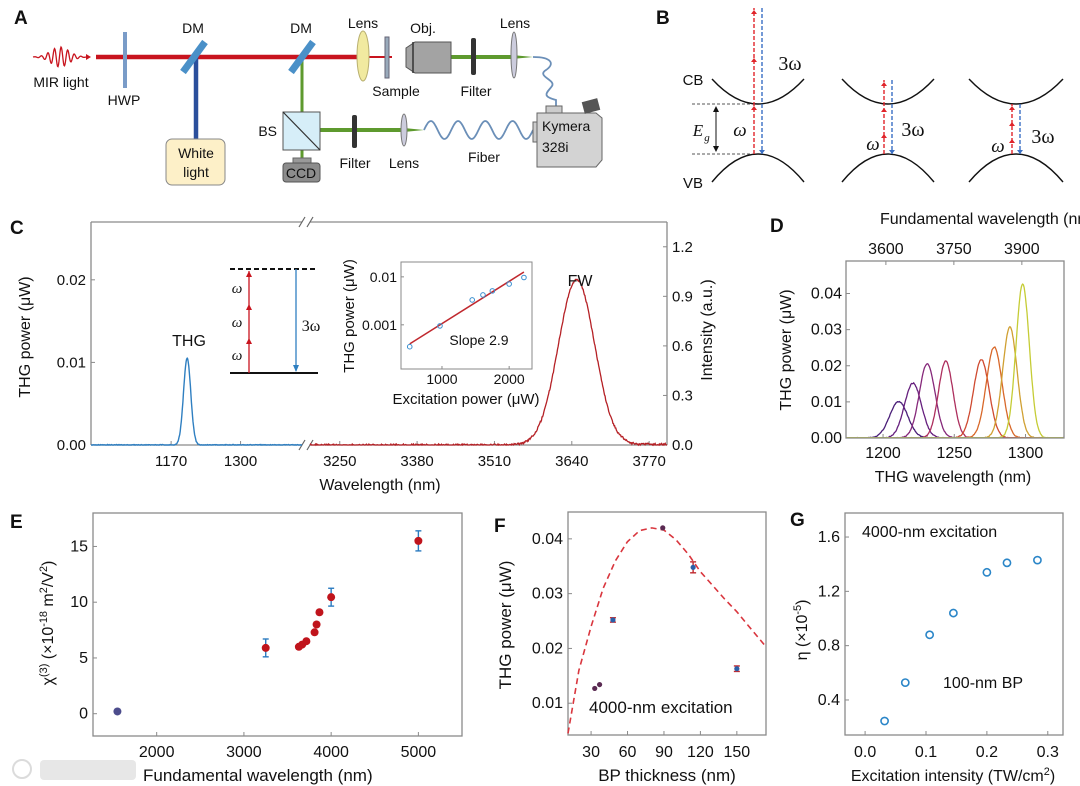 The height and width of the screenshot is (786, 1080). Describe the element at coordinates (682, 395) in the screenshot. I see `y-tick-label-right: 0.3` at that location.